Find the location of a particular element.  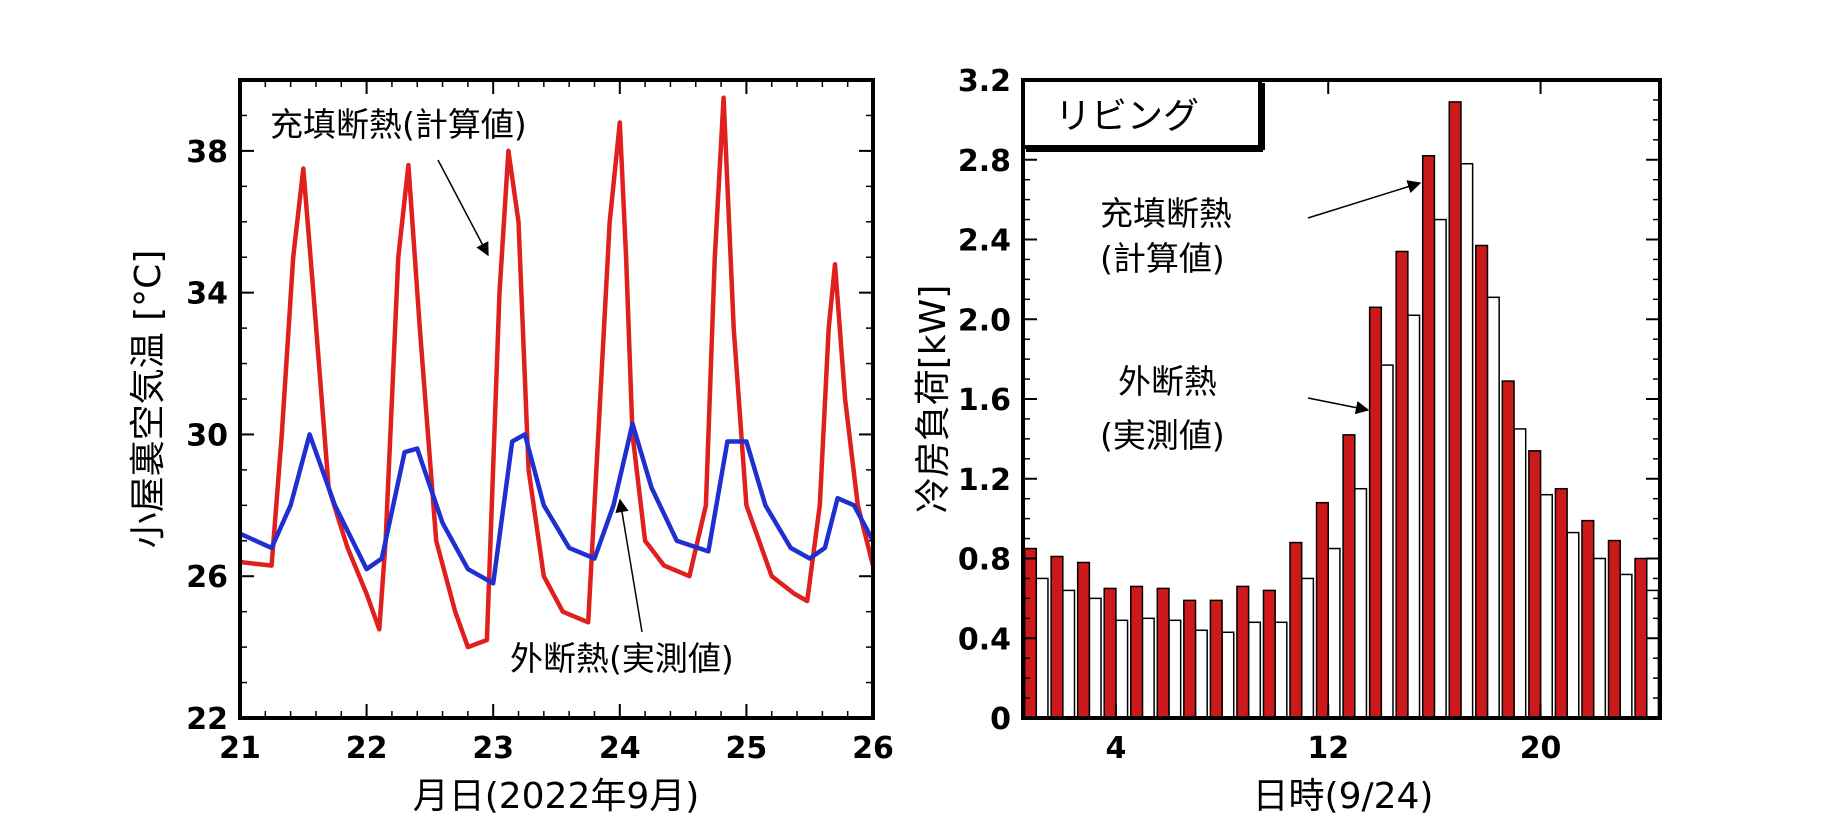

right-title-box-shadow is located at coordinates (1144, 149).